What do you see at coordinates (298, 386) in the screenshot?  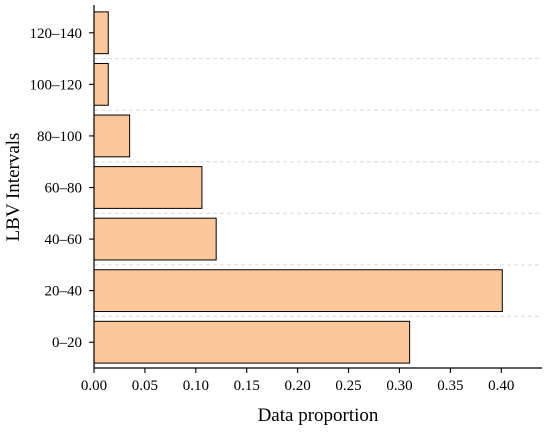 I see `x-tick-label: 0.20` at bounding box center [298, 386].